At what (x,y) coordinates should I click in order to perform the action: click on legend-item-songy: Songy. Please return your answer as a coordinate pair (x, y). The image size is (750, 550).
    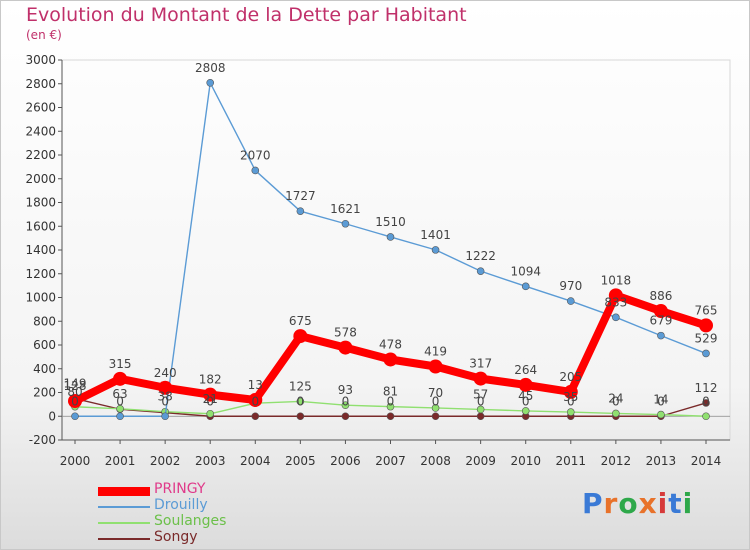
    Looking at the image, I should click on (208, 538).